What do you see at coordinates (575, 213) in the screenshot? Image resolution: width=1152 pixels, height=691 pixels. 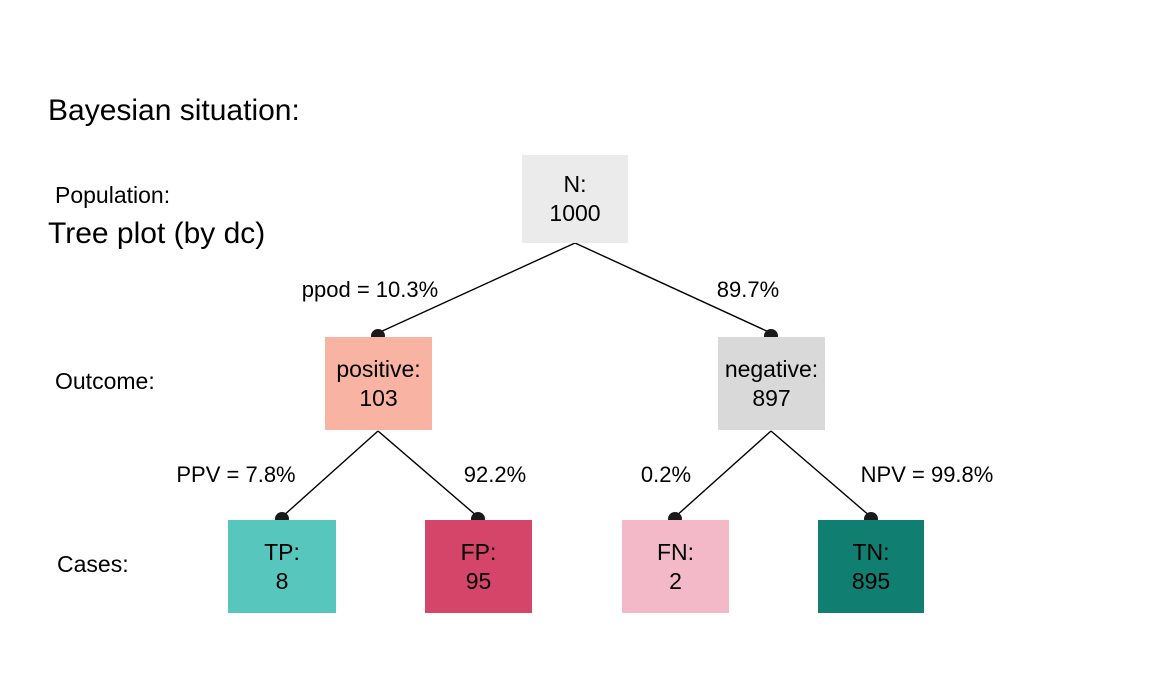 I see `node-value: 1000` at bounding box center [575, 213].